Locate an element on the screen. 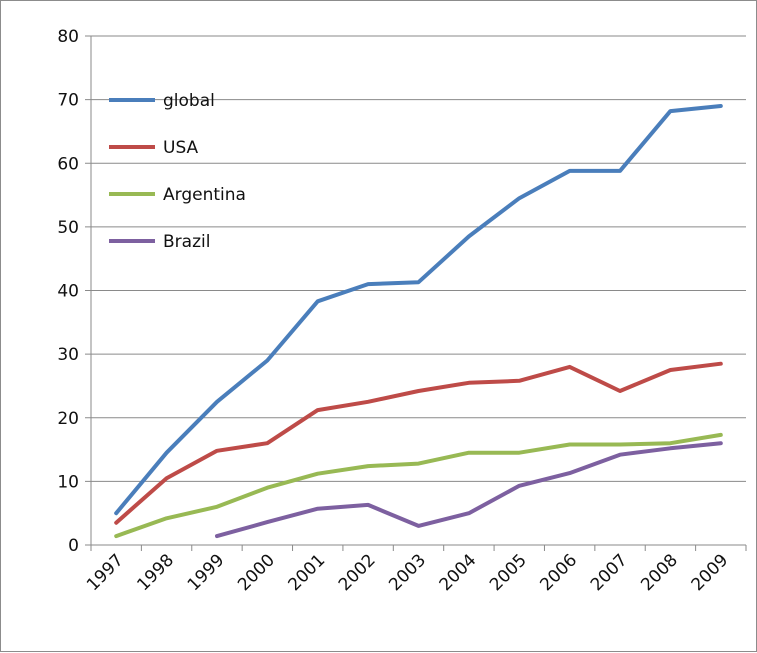 Image resolution: width=757 pixels, height=653 pixels. x-tick-label: 2003 is located at coordinates (407, 572).